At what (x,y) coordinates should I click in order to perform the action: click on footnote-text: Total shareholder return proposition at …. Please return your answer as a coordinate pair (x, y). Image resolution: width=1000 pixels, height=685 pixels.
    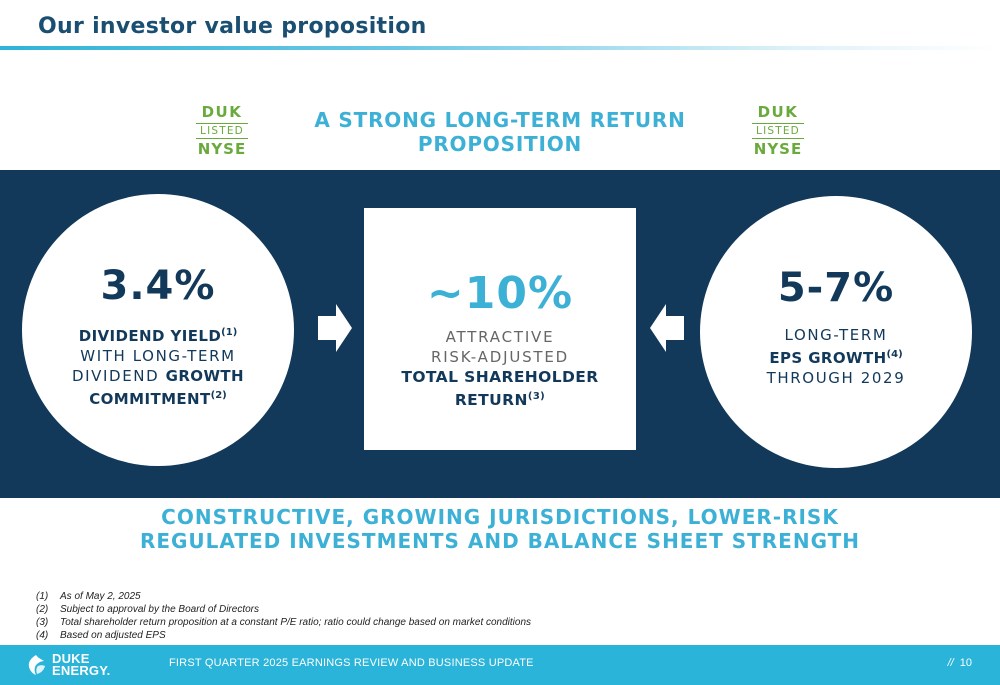
    Looking at the image, I should click on (296, 622).